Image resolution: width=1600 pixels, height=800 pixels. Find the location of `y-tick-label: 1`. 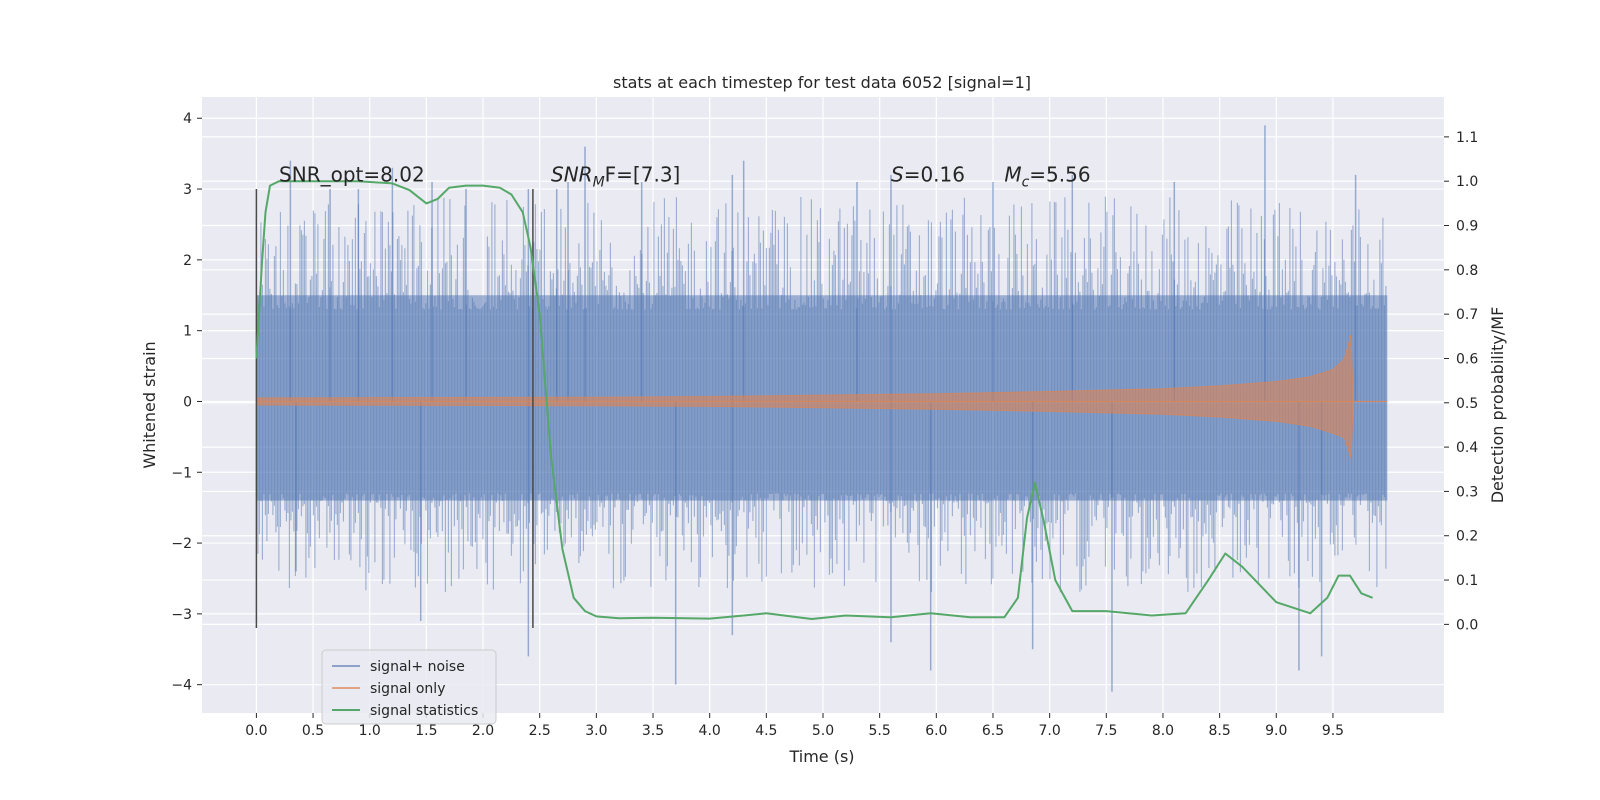

y-tick-label: 1 is located at coordinates (187, 332).